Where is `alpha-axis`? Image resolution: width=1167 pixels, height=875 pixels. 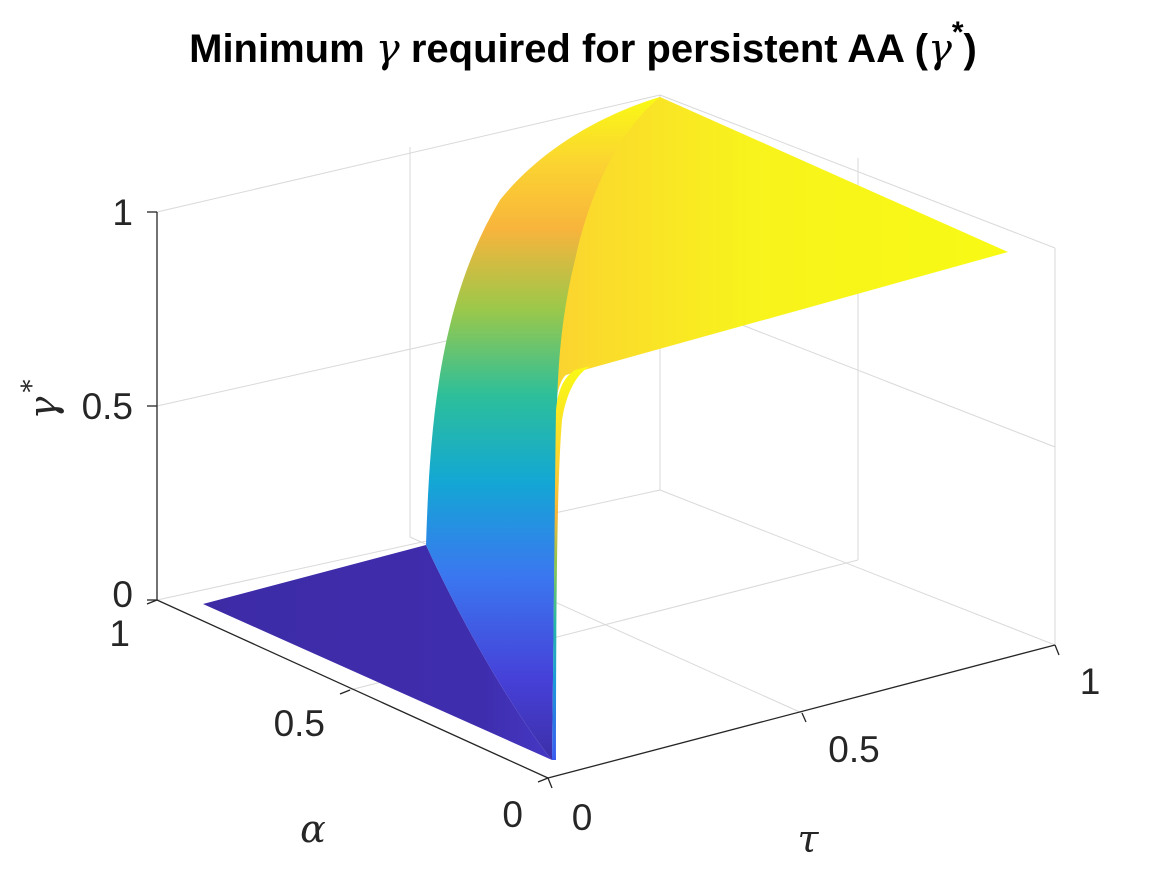
alpha-axis is located at coordinates (352, 689).